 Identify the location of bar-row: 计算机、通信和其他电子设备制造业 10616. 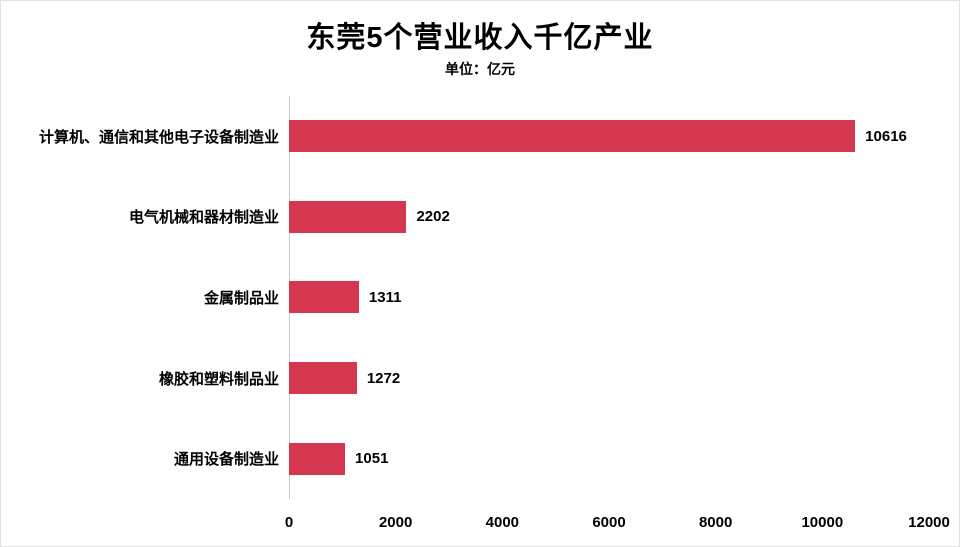
(465, 136).